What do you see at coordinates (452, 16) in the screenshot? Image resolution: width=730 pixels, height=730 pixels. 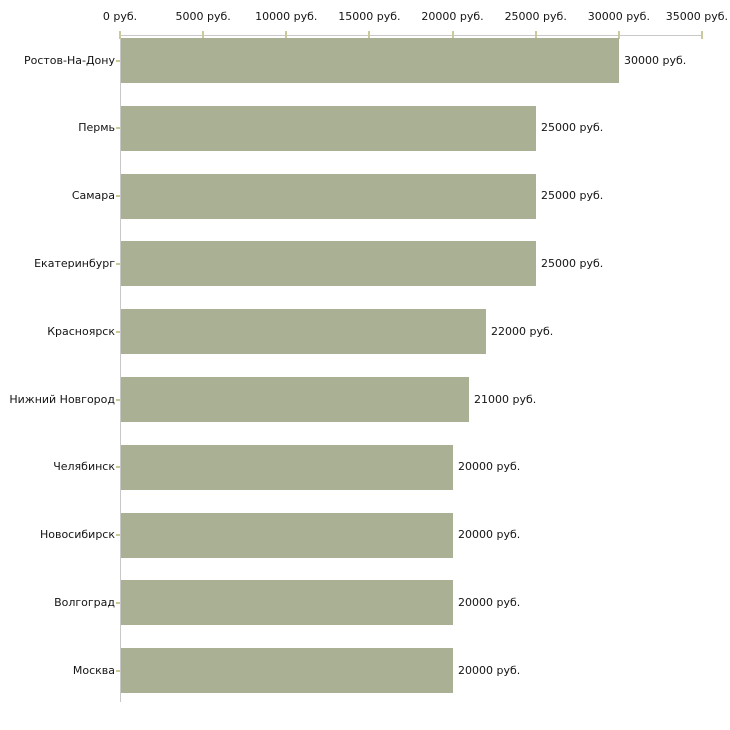 I see `x-axis-tick-label: 20000 руб.` at bounding box center [452, 16].